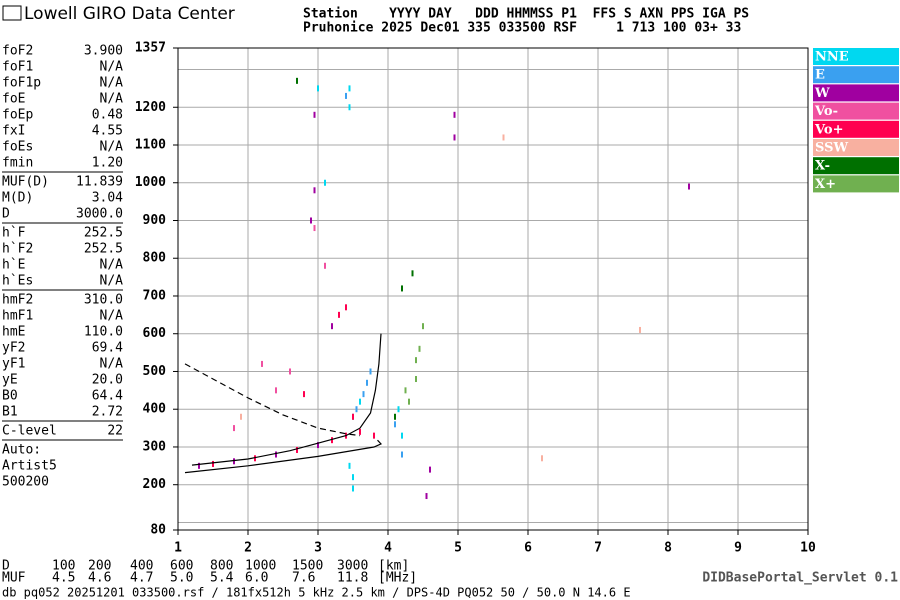  What do you see at coordinates (150, 182) in the screenshot?
I see `y-tick-label: 1000` at bounding box center [150, 182].